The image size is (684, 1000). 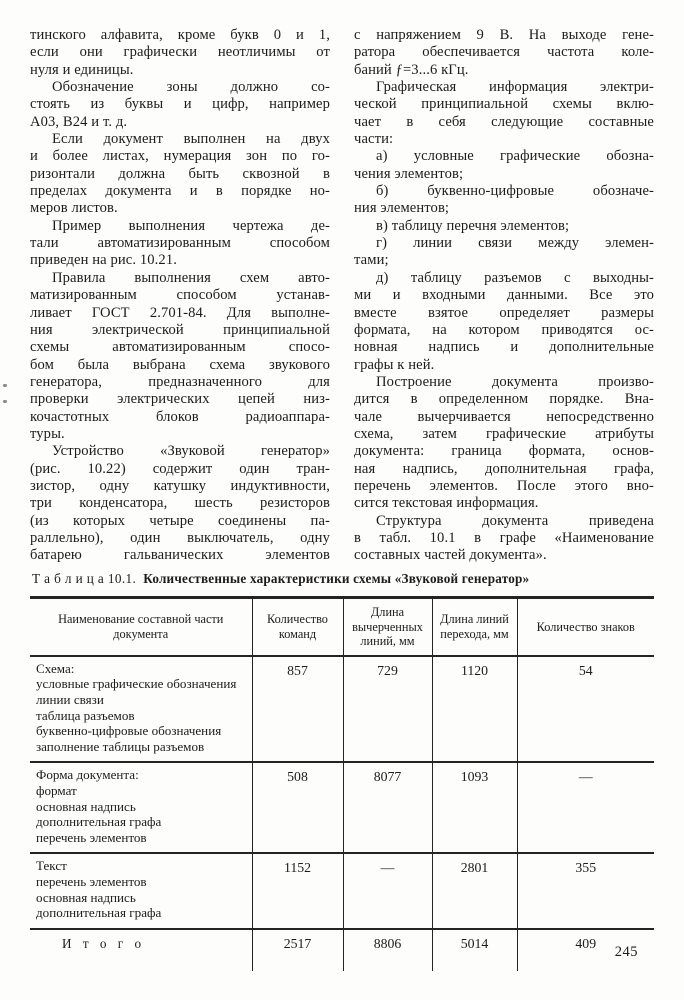 I want to click on text-line: вместе взятое определяет размеры, so click(x=504, y=312).